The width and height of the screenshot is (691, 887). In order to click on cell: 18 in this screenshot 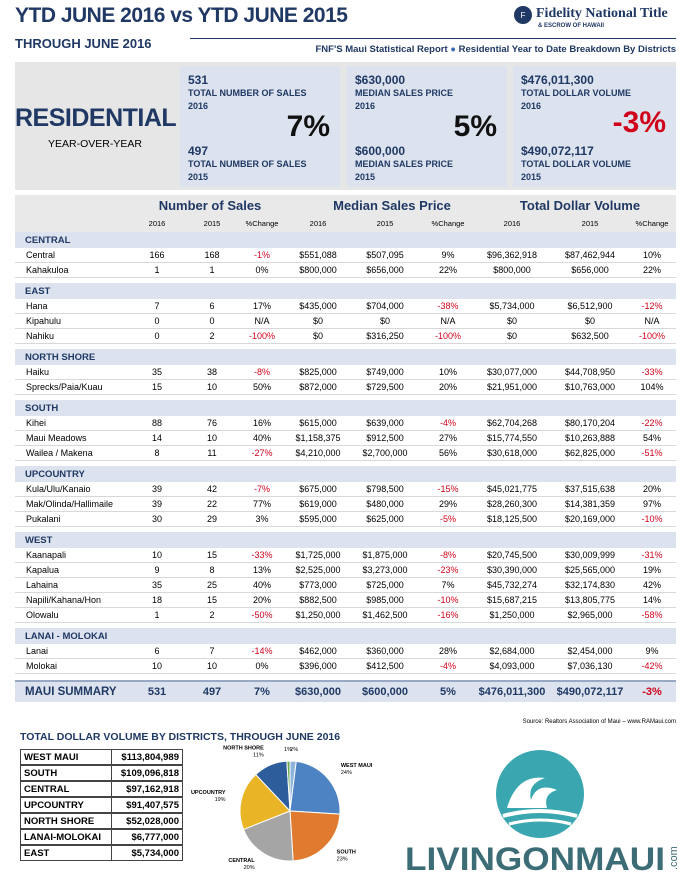, I will do `click(157, 600)`.